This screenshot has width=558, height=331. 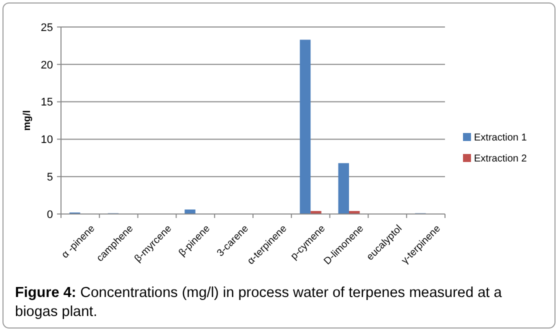 I want to click on y-tick-label: 15, so click(x=46, y=102).